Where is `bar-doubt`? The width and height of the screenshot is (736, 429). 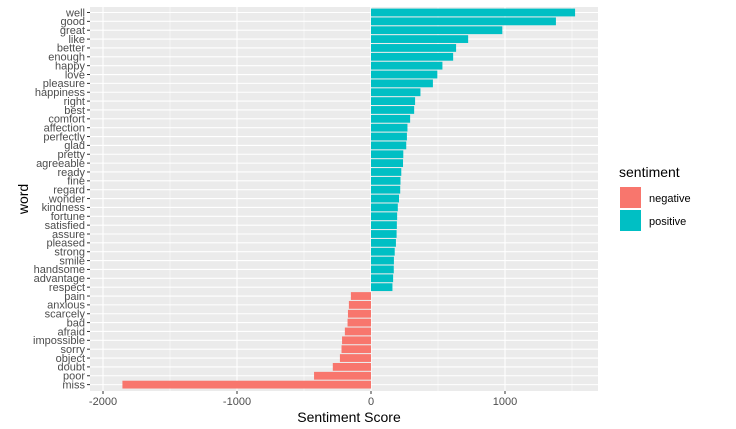 bar-doubt is located at coordinates (351, 367).